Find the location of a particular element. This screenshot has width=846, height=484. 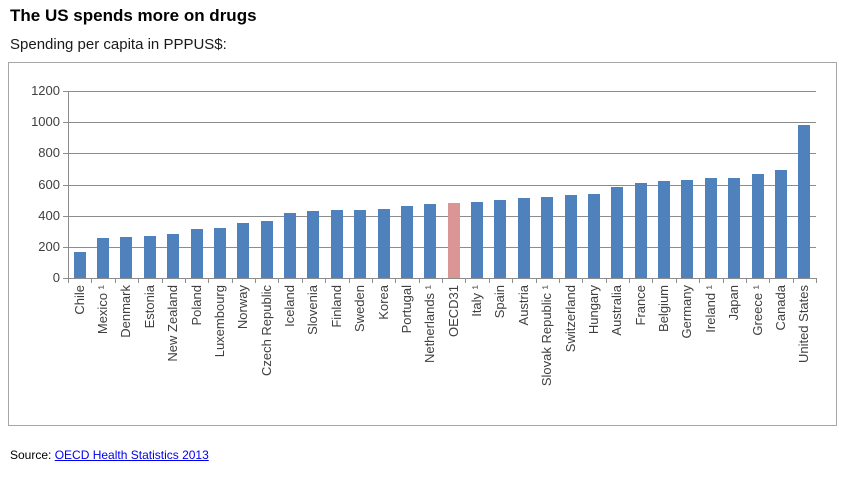

bar-finland is located at coordinates (336, 244).